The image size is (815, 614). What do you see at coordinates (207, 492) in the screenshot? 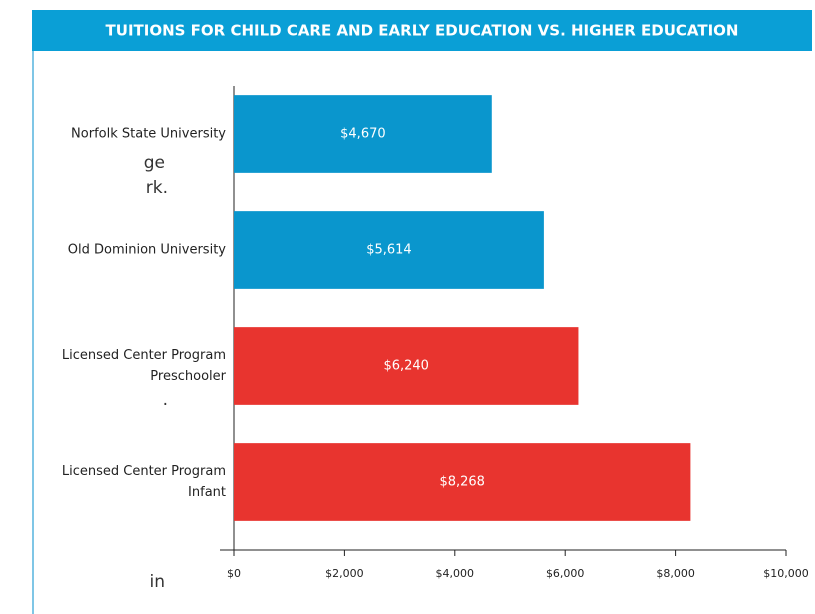
I see `y-tick-label: Infant` at bounding box center [207, 492].